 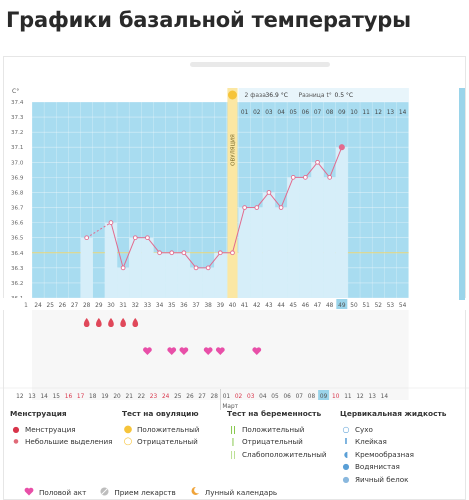 What do you see at coordinates (16, 429) in the screenshot?
I see `drop-icon: ●` at bounding box center [16, 429].